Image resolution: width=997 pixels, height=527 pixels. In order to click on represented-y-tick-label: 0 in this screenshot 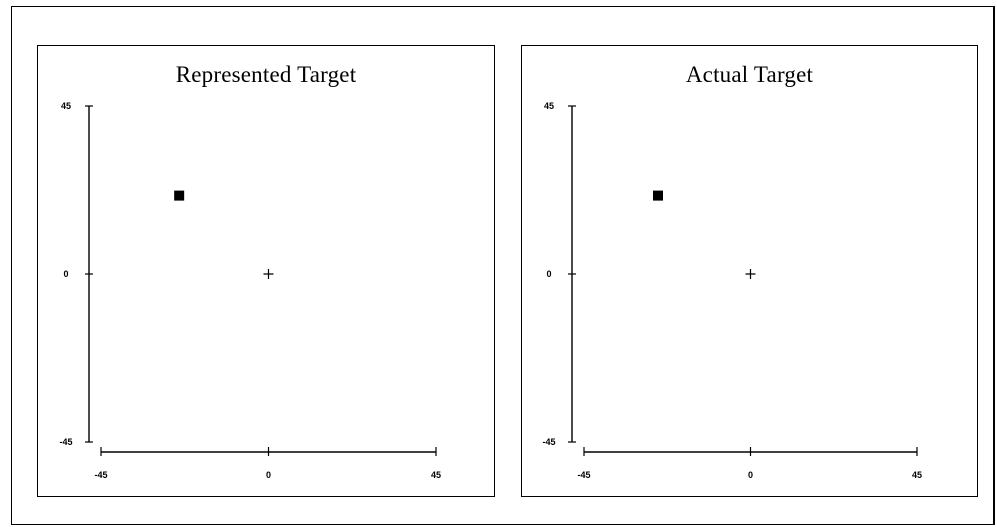, I will do `click(65, 274)`.